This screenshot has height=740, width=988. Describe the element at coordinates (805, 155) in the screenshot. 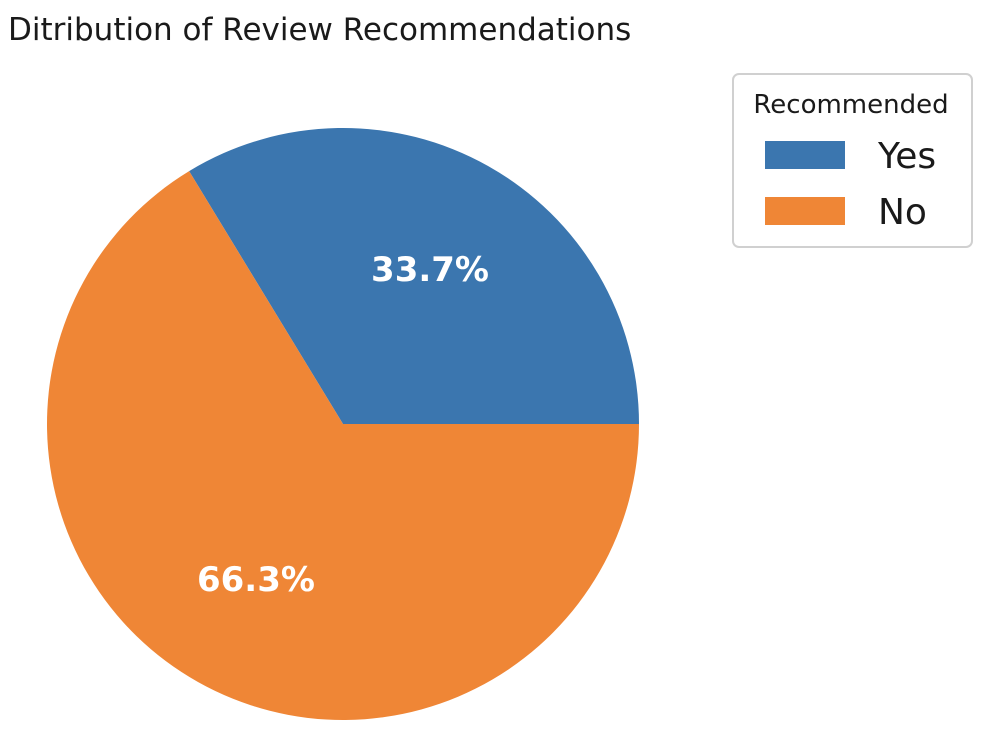

I see `legend-swatch-yes` at that location.